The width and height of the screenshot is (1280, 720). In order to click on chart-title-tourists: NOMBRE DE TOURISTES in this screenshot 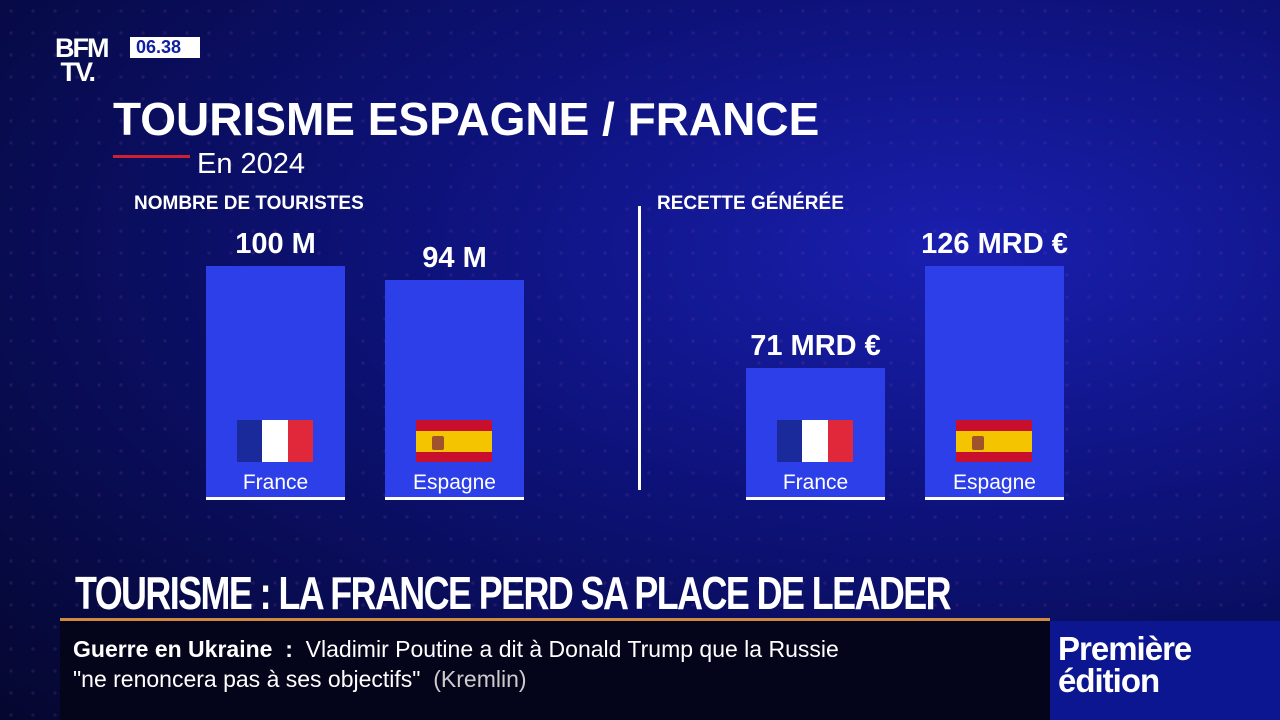, I will do `click(249, 203)`.